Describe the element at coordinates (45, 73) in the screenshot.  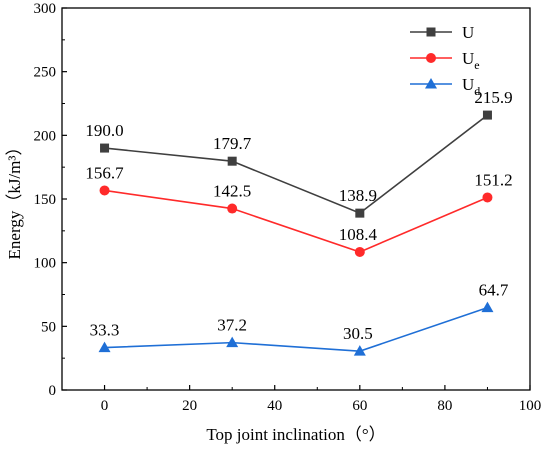
I see `y-tick-label: 250` at that location.